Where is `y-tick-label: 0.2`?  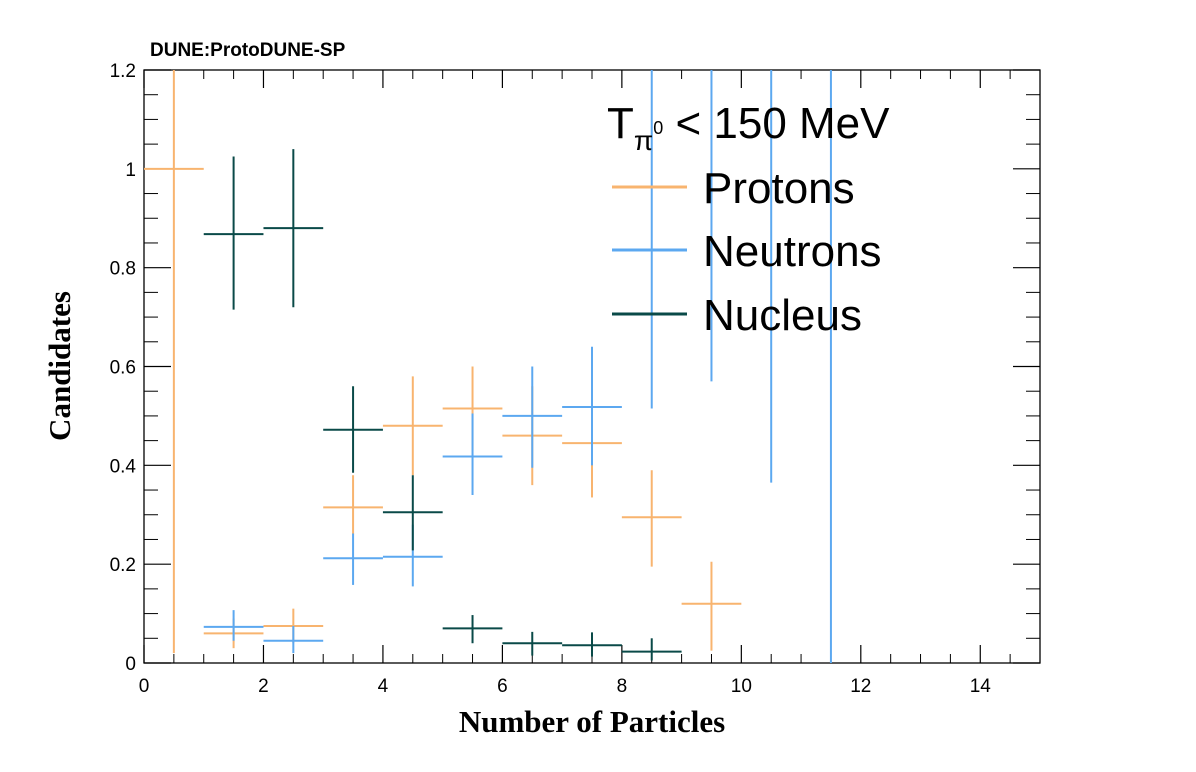 y-tick-label: 0.2 is located at coordinates (123, 565).